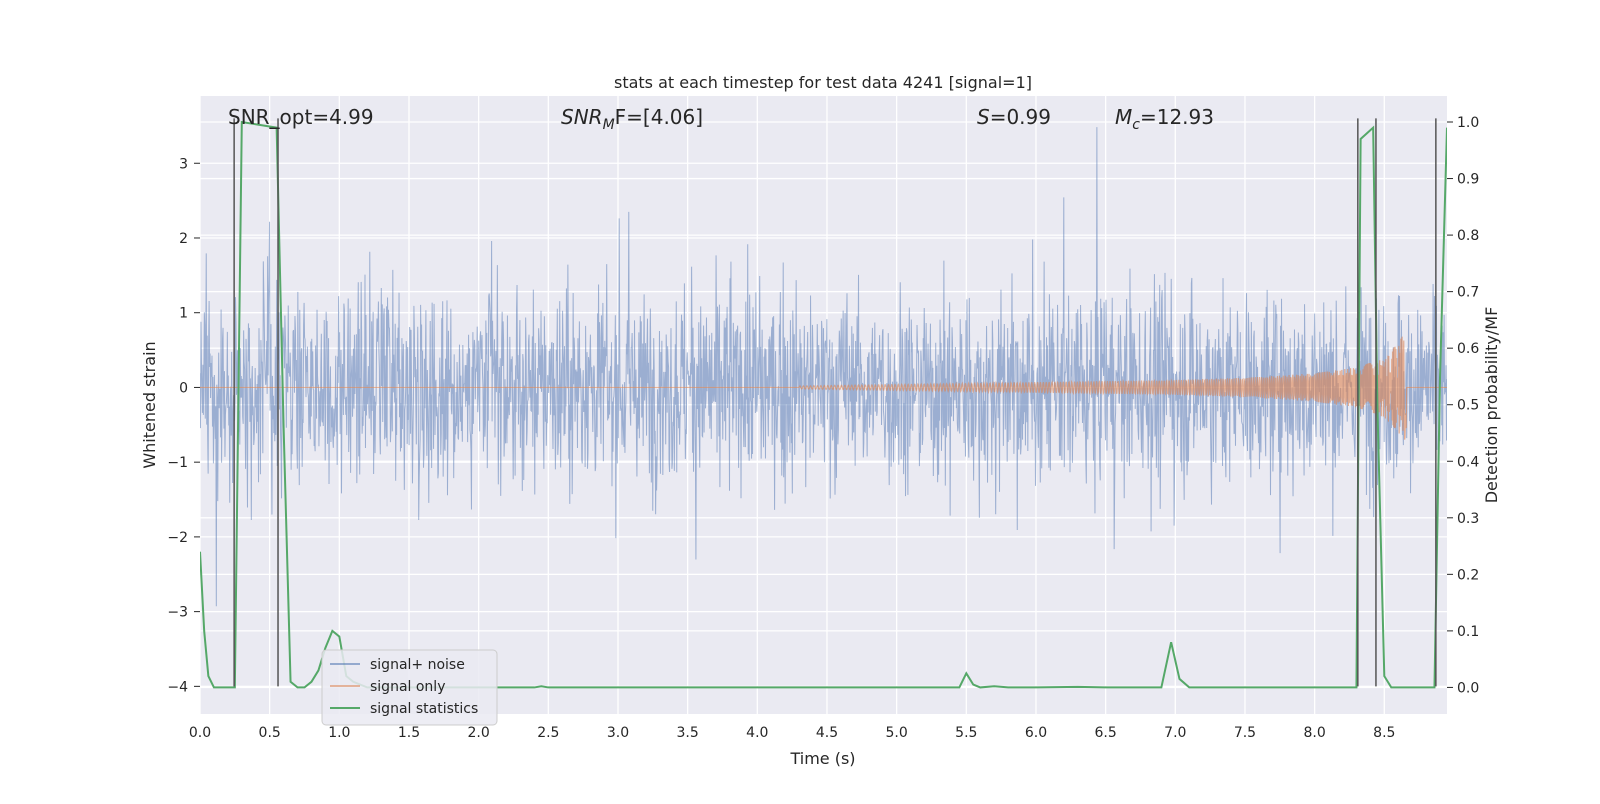  What do you see at coordinates (1177, 117) in the screenshot?
I see `mc-value: =12.93` at bounding box center [1177, 117].